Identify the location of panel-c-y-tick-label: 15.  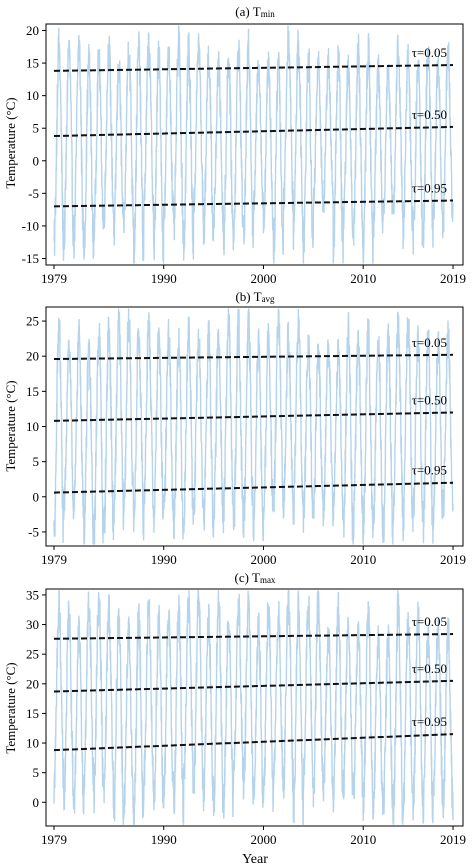
(32, 713).